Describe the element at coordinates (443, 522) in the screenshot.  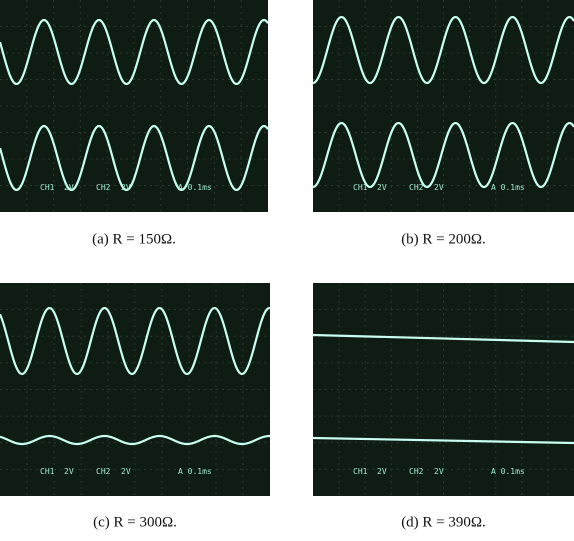
I see `panel-caption: (d) R = 390Ω.` at that location.